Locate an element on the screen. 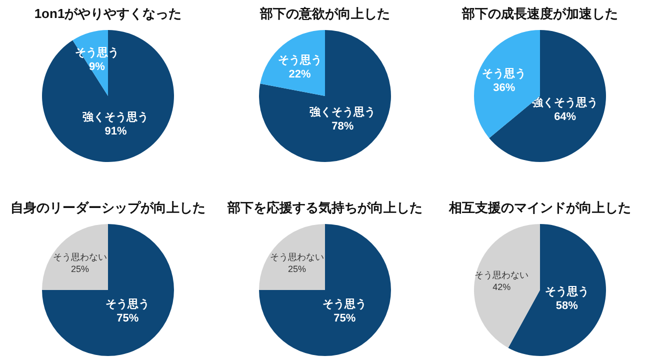 This screenshot has height=362, width=650. data-label: 42% is located at coordinates (501, 287).